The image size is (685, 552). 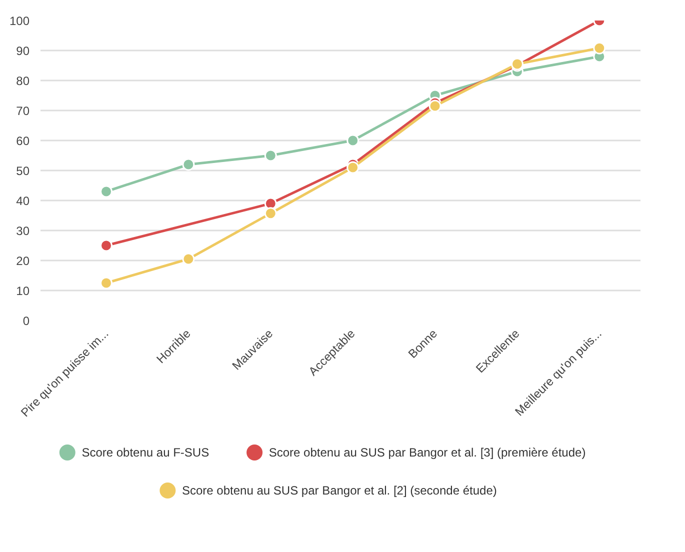 I want to click on y-tick-label: 50, so click(x=23, y=171).